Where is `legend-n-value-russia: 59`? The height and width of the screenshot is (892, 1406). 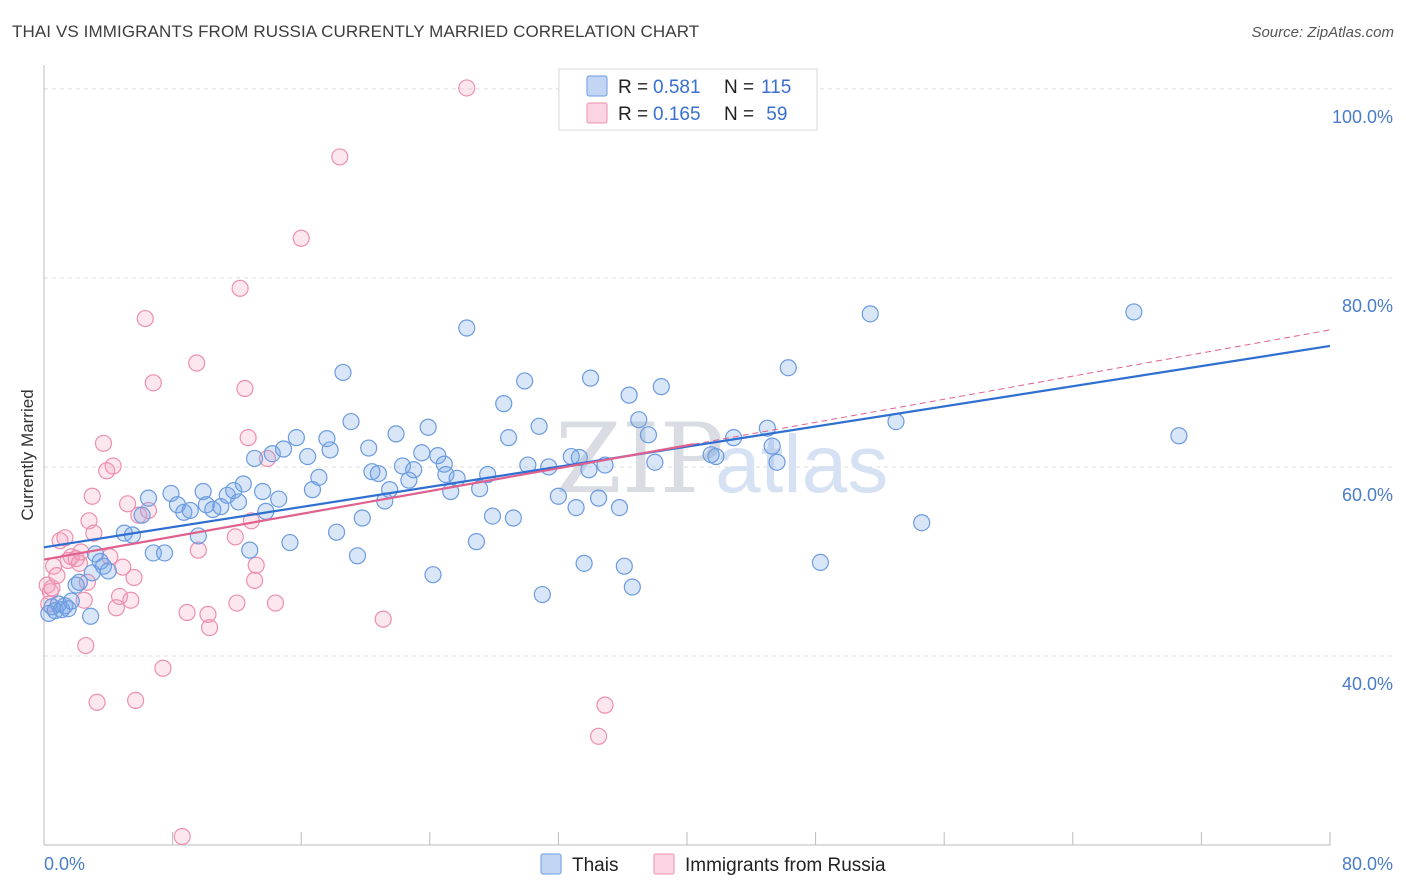 legend-n-value-russia: 59 is located at coordinates (774, 114).